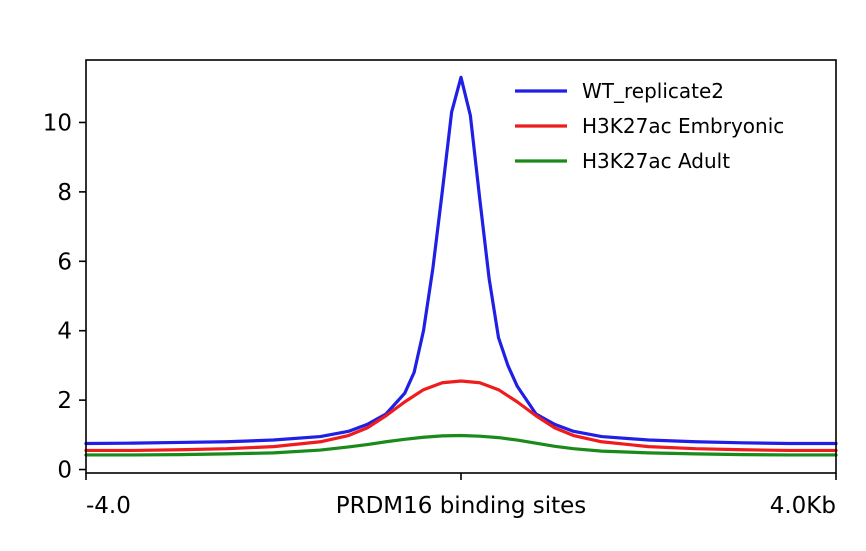  What do you see at coordinates (64, 193) in the screenshot?
I see `y-tick-label: 8` at bounding box center [64, 193].